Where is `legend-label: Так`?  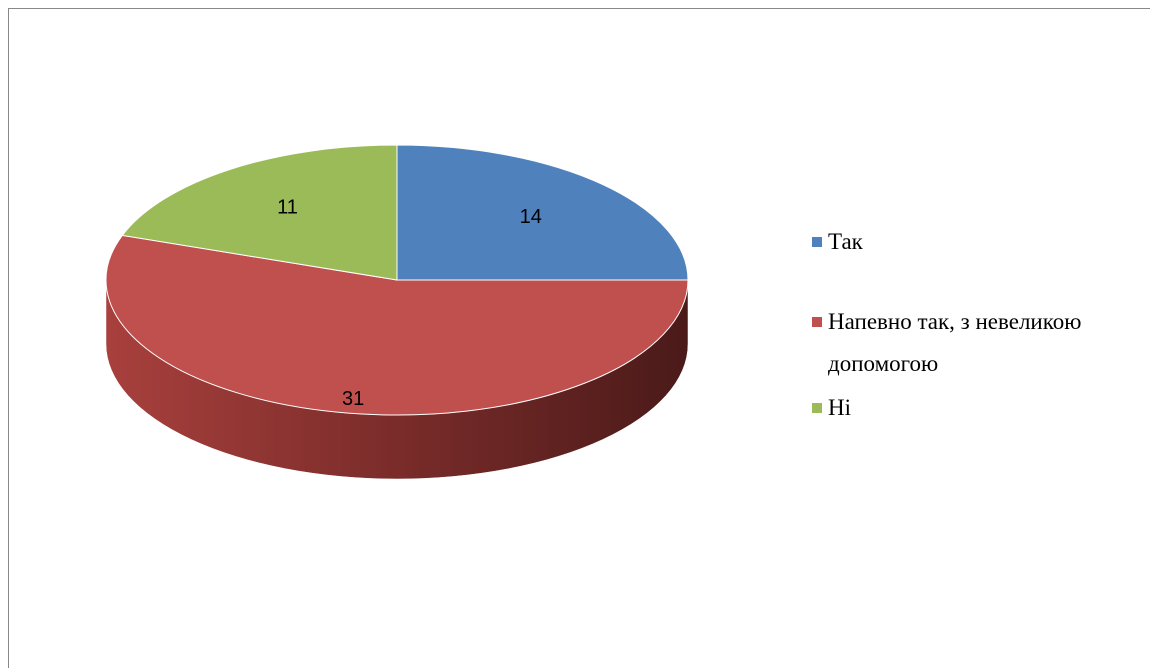
legend-label: Так is located at coordinates (845, 241).